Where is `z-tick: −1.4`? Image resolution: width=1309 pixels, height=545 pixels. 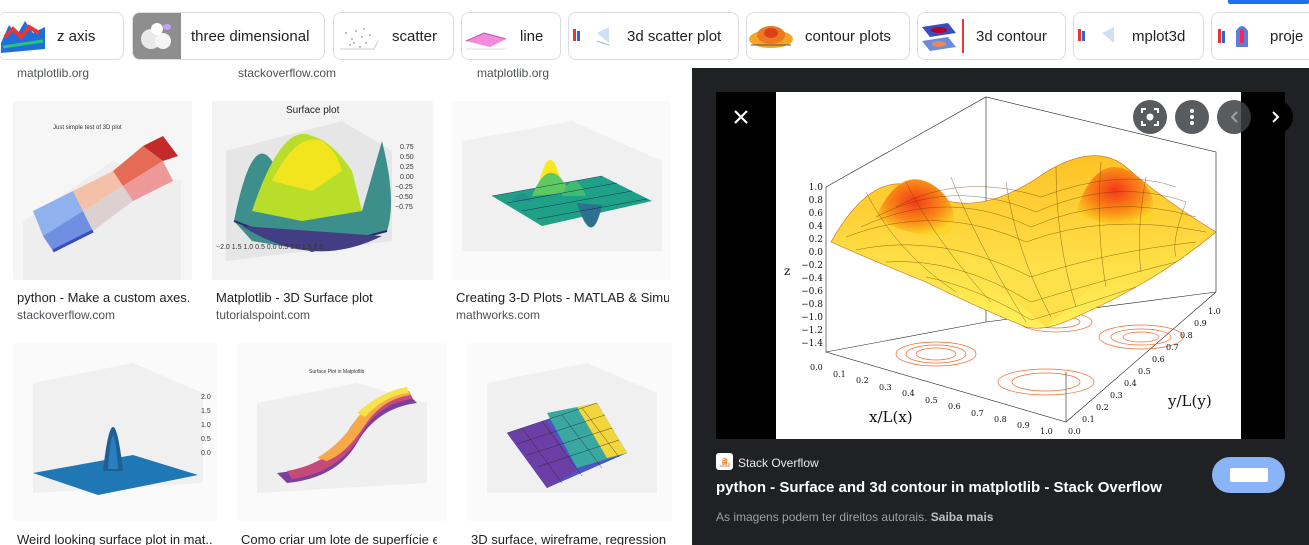
z-tick: −1.4 is located at coordinates (812, 344).